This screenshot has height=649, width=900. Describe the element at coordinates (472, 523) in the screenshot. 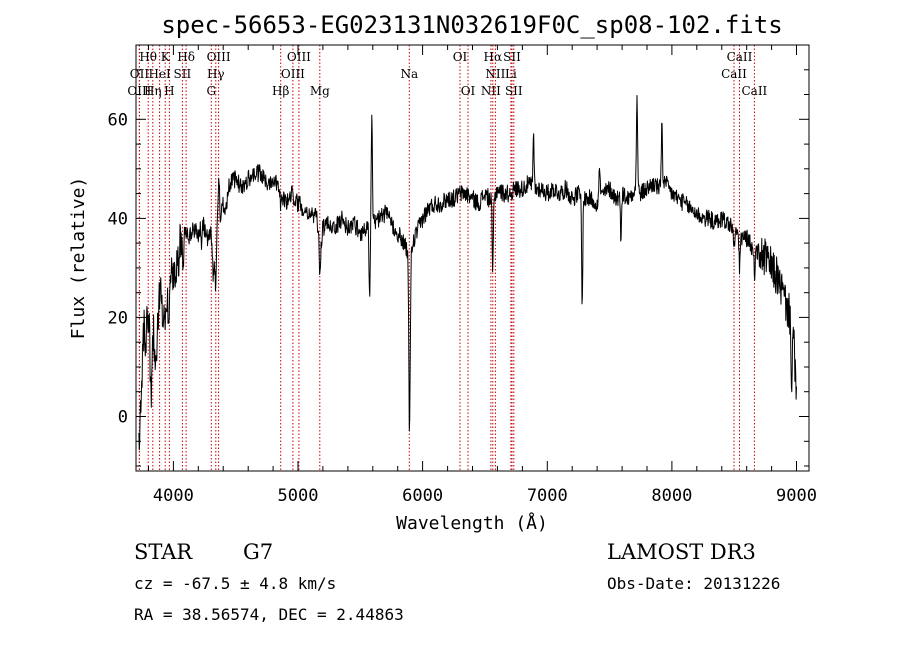

I see `x-axis-title: Wavelength (Å)` at that location.